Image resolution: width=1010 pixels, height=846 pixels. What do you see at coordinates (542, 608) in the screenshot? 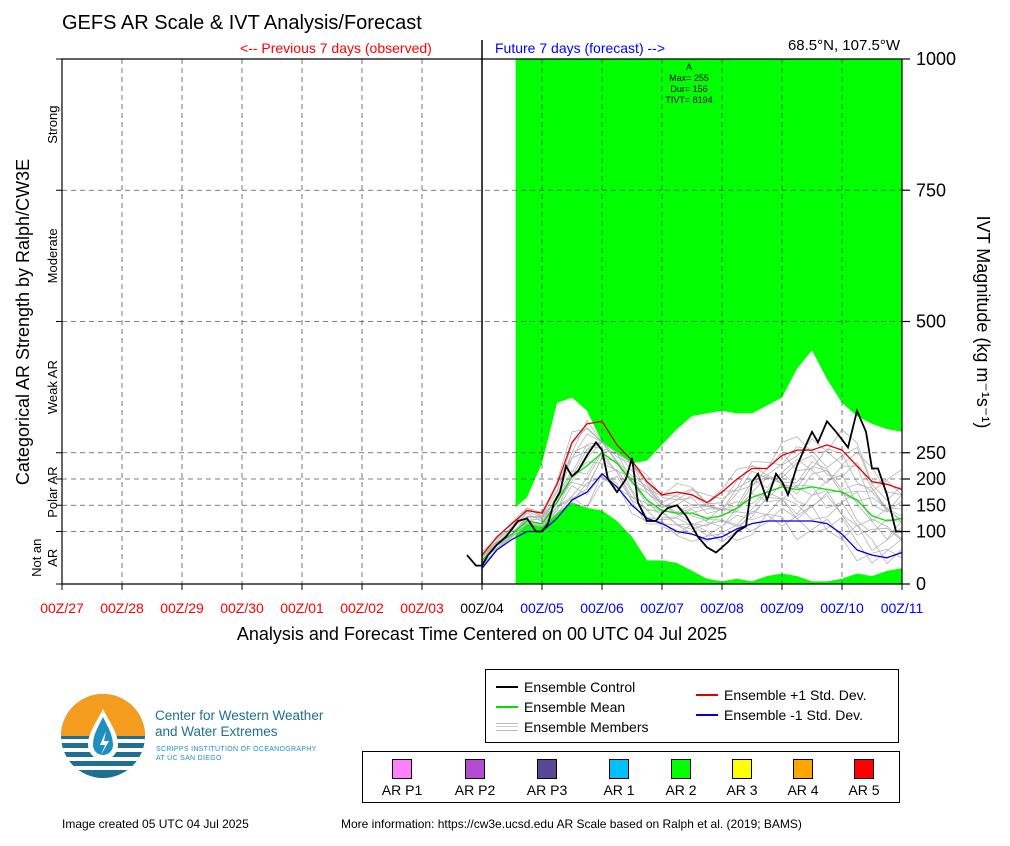
I see `x-tick-label: 00Z/05` at bounding box center [542, 608].